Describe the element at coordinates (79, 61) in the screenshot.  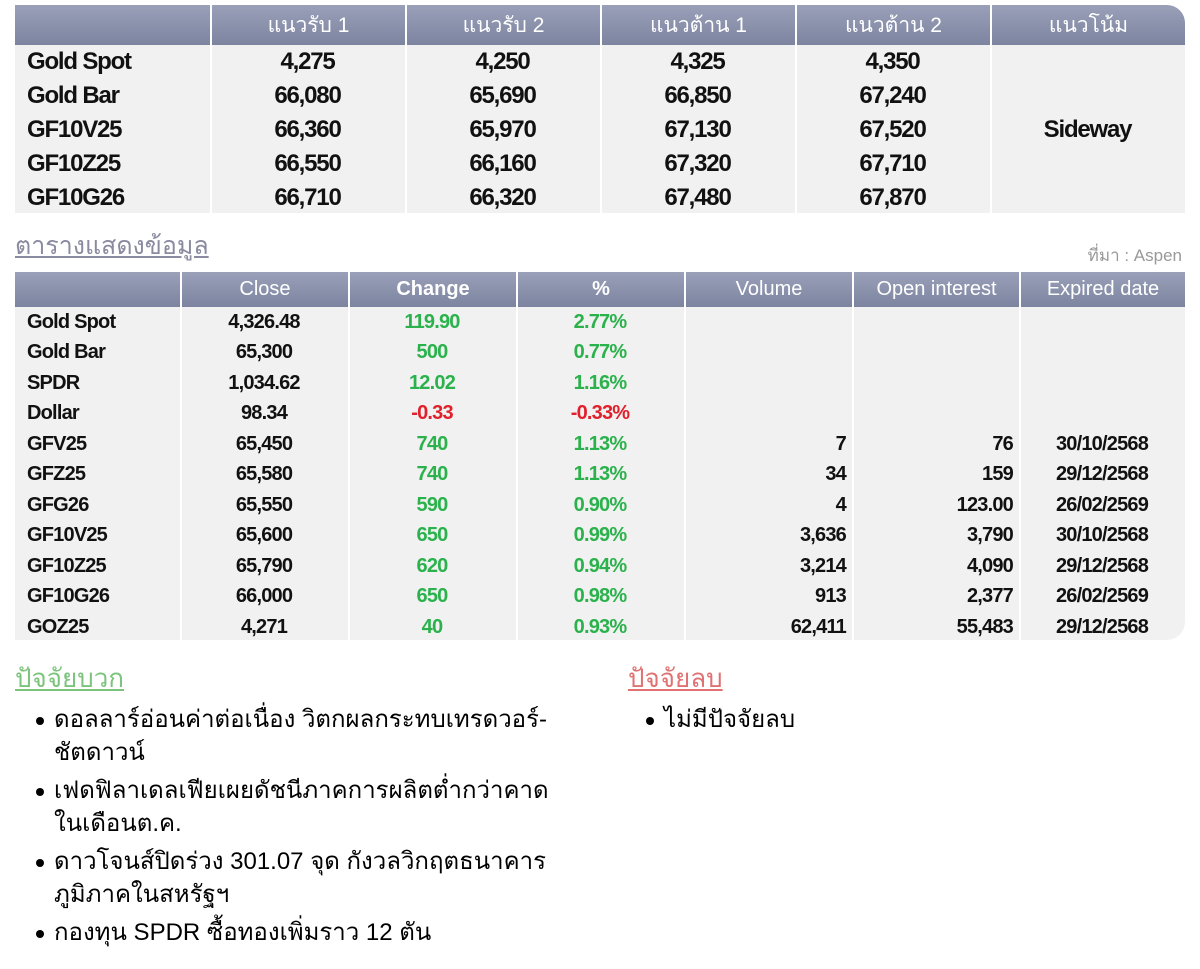
I see `row-label: Gold Spot` at that location.